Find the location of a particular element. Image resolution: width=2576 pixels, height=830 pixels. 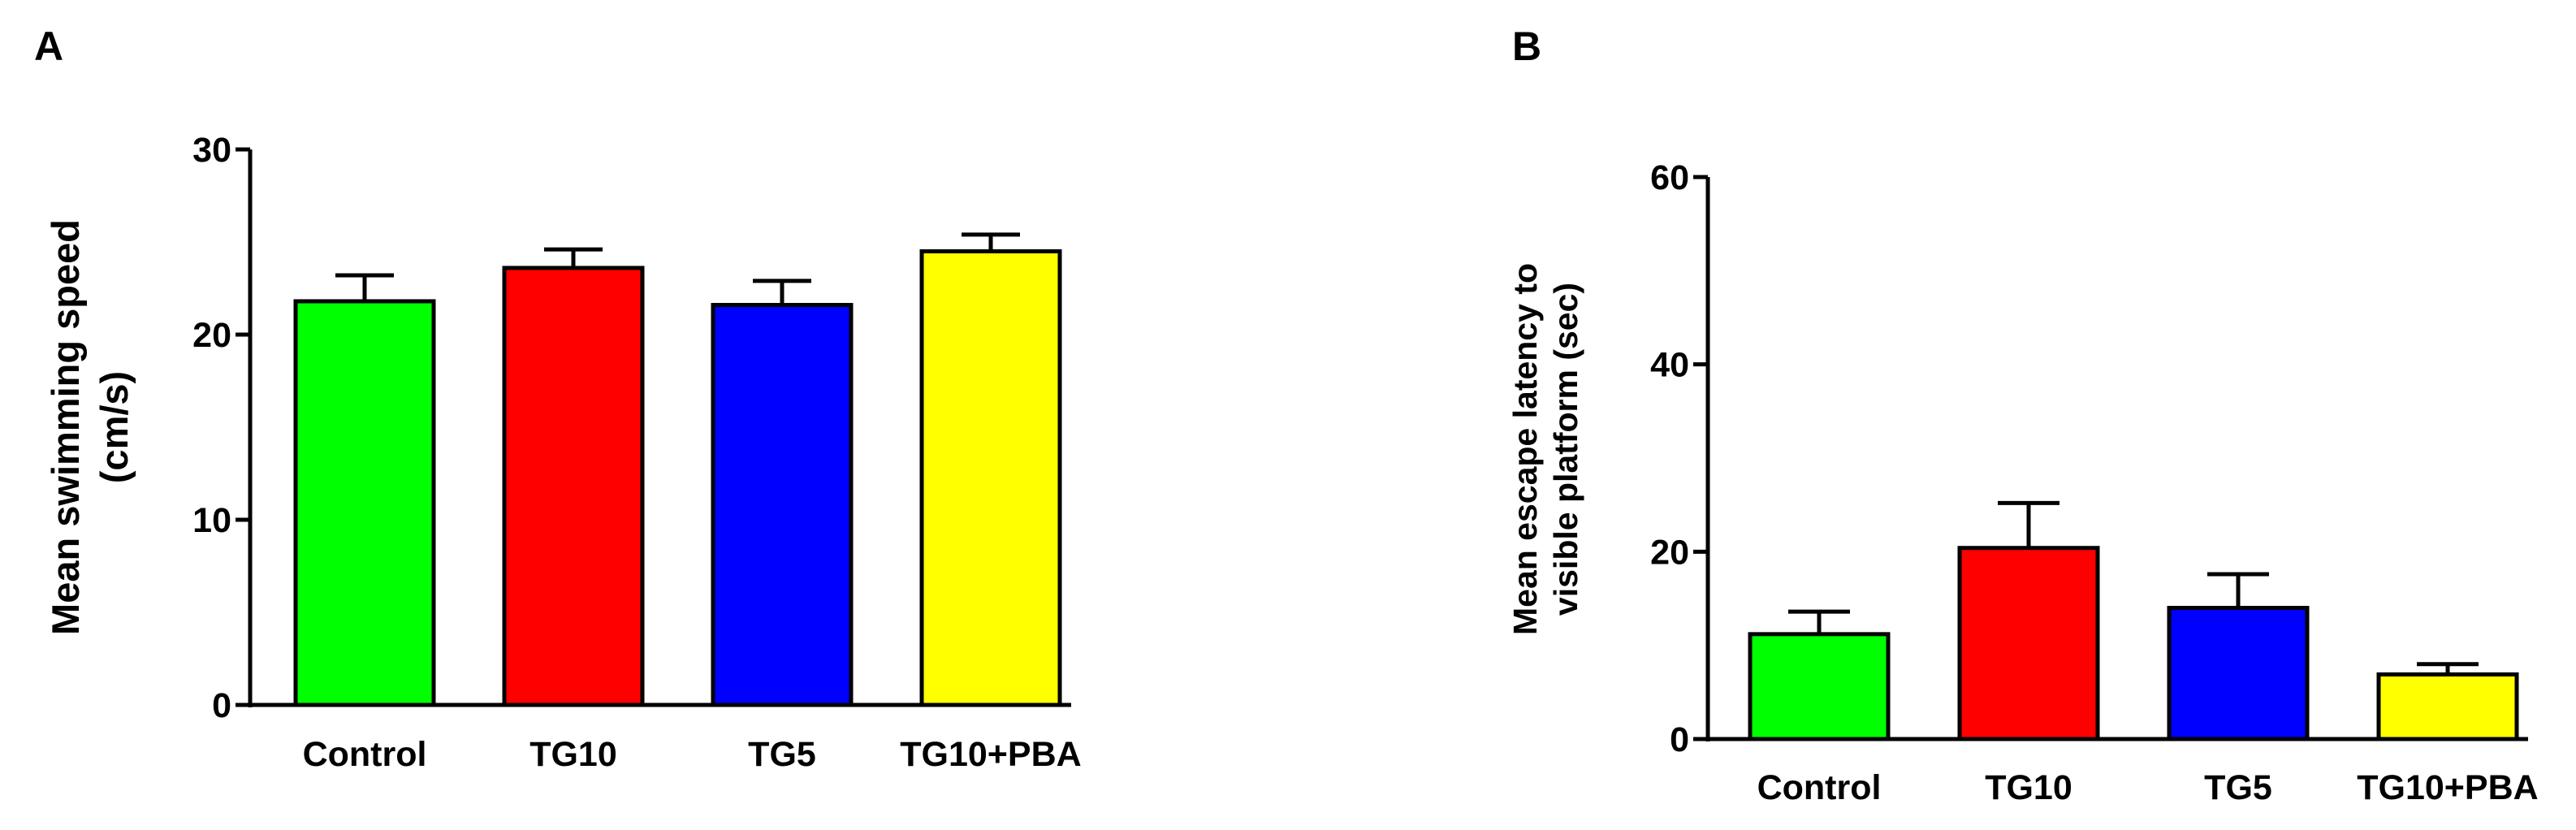

y-tick-label: 40 is located at coordinates (1669, 366).